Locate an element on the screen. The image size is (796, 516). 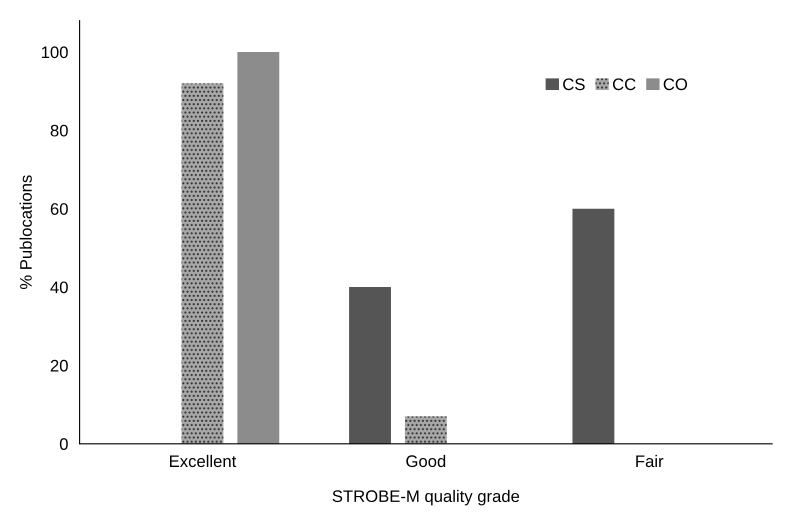
y-tick-label: 20 is located at coordinates (59, 366).